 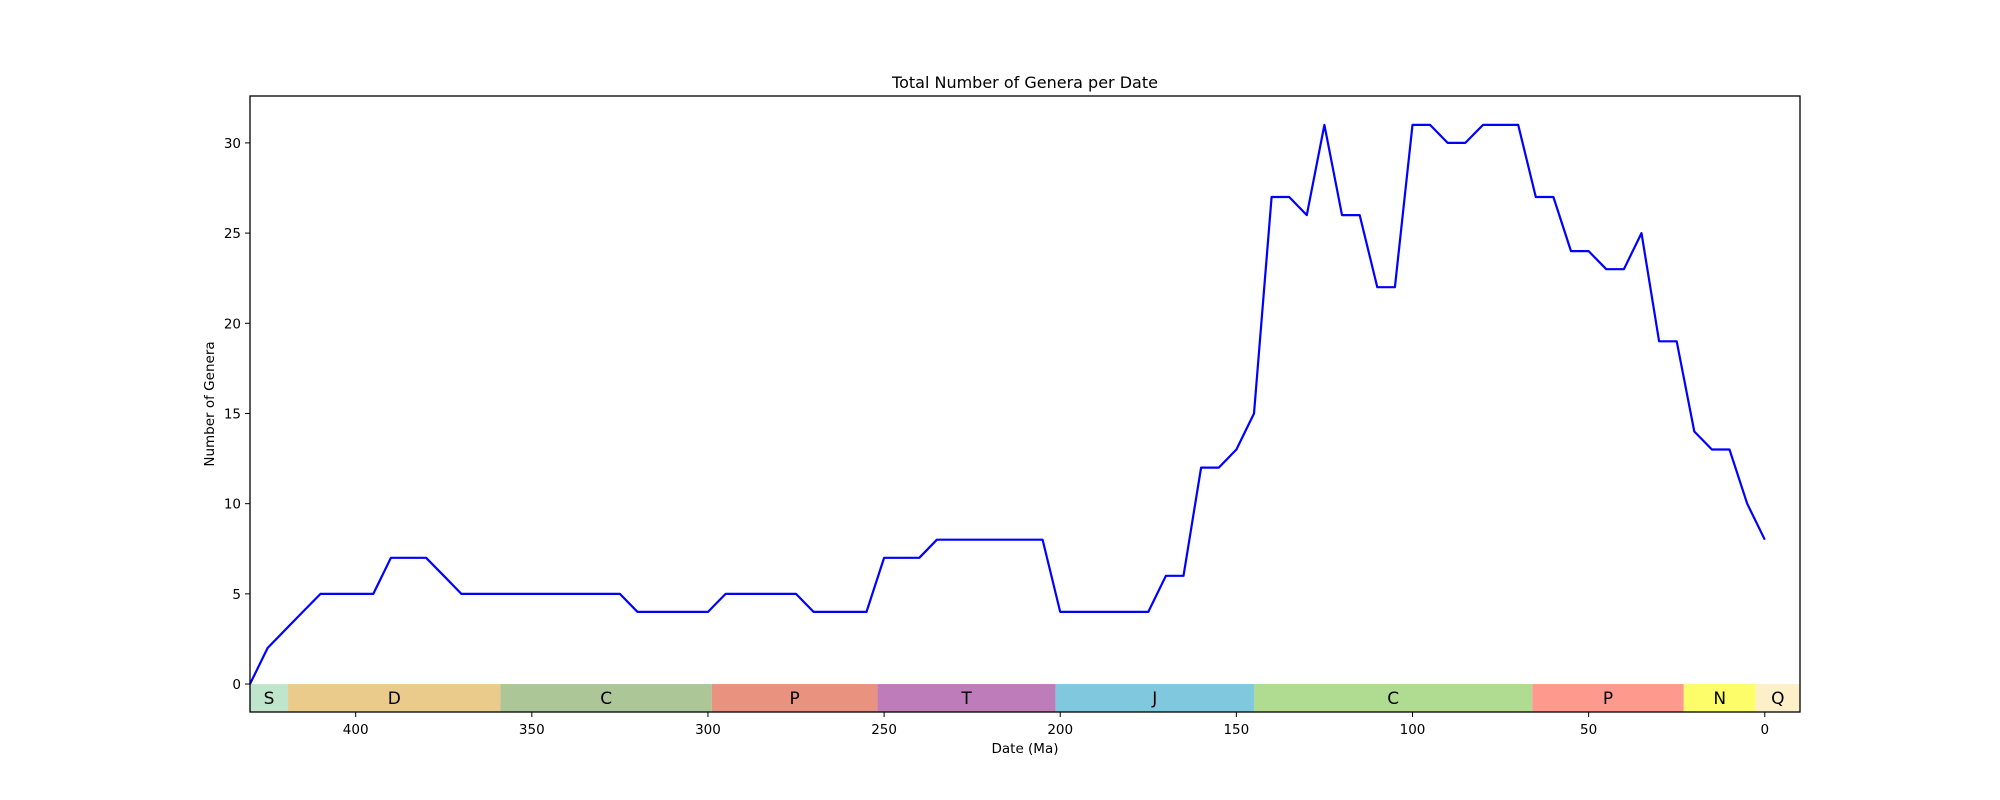 I want to click on period-label: D, so click(x=394, y=699).